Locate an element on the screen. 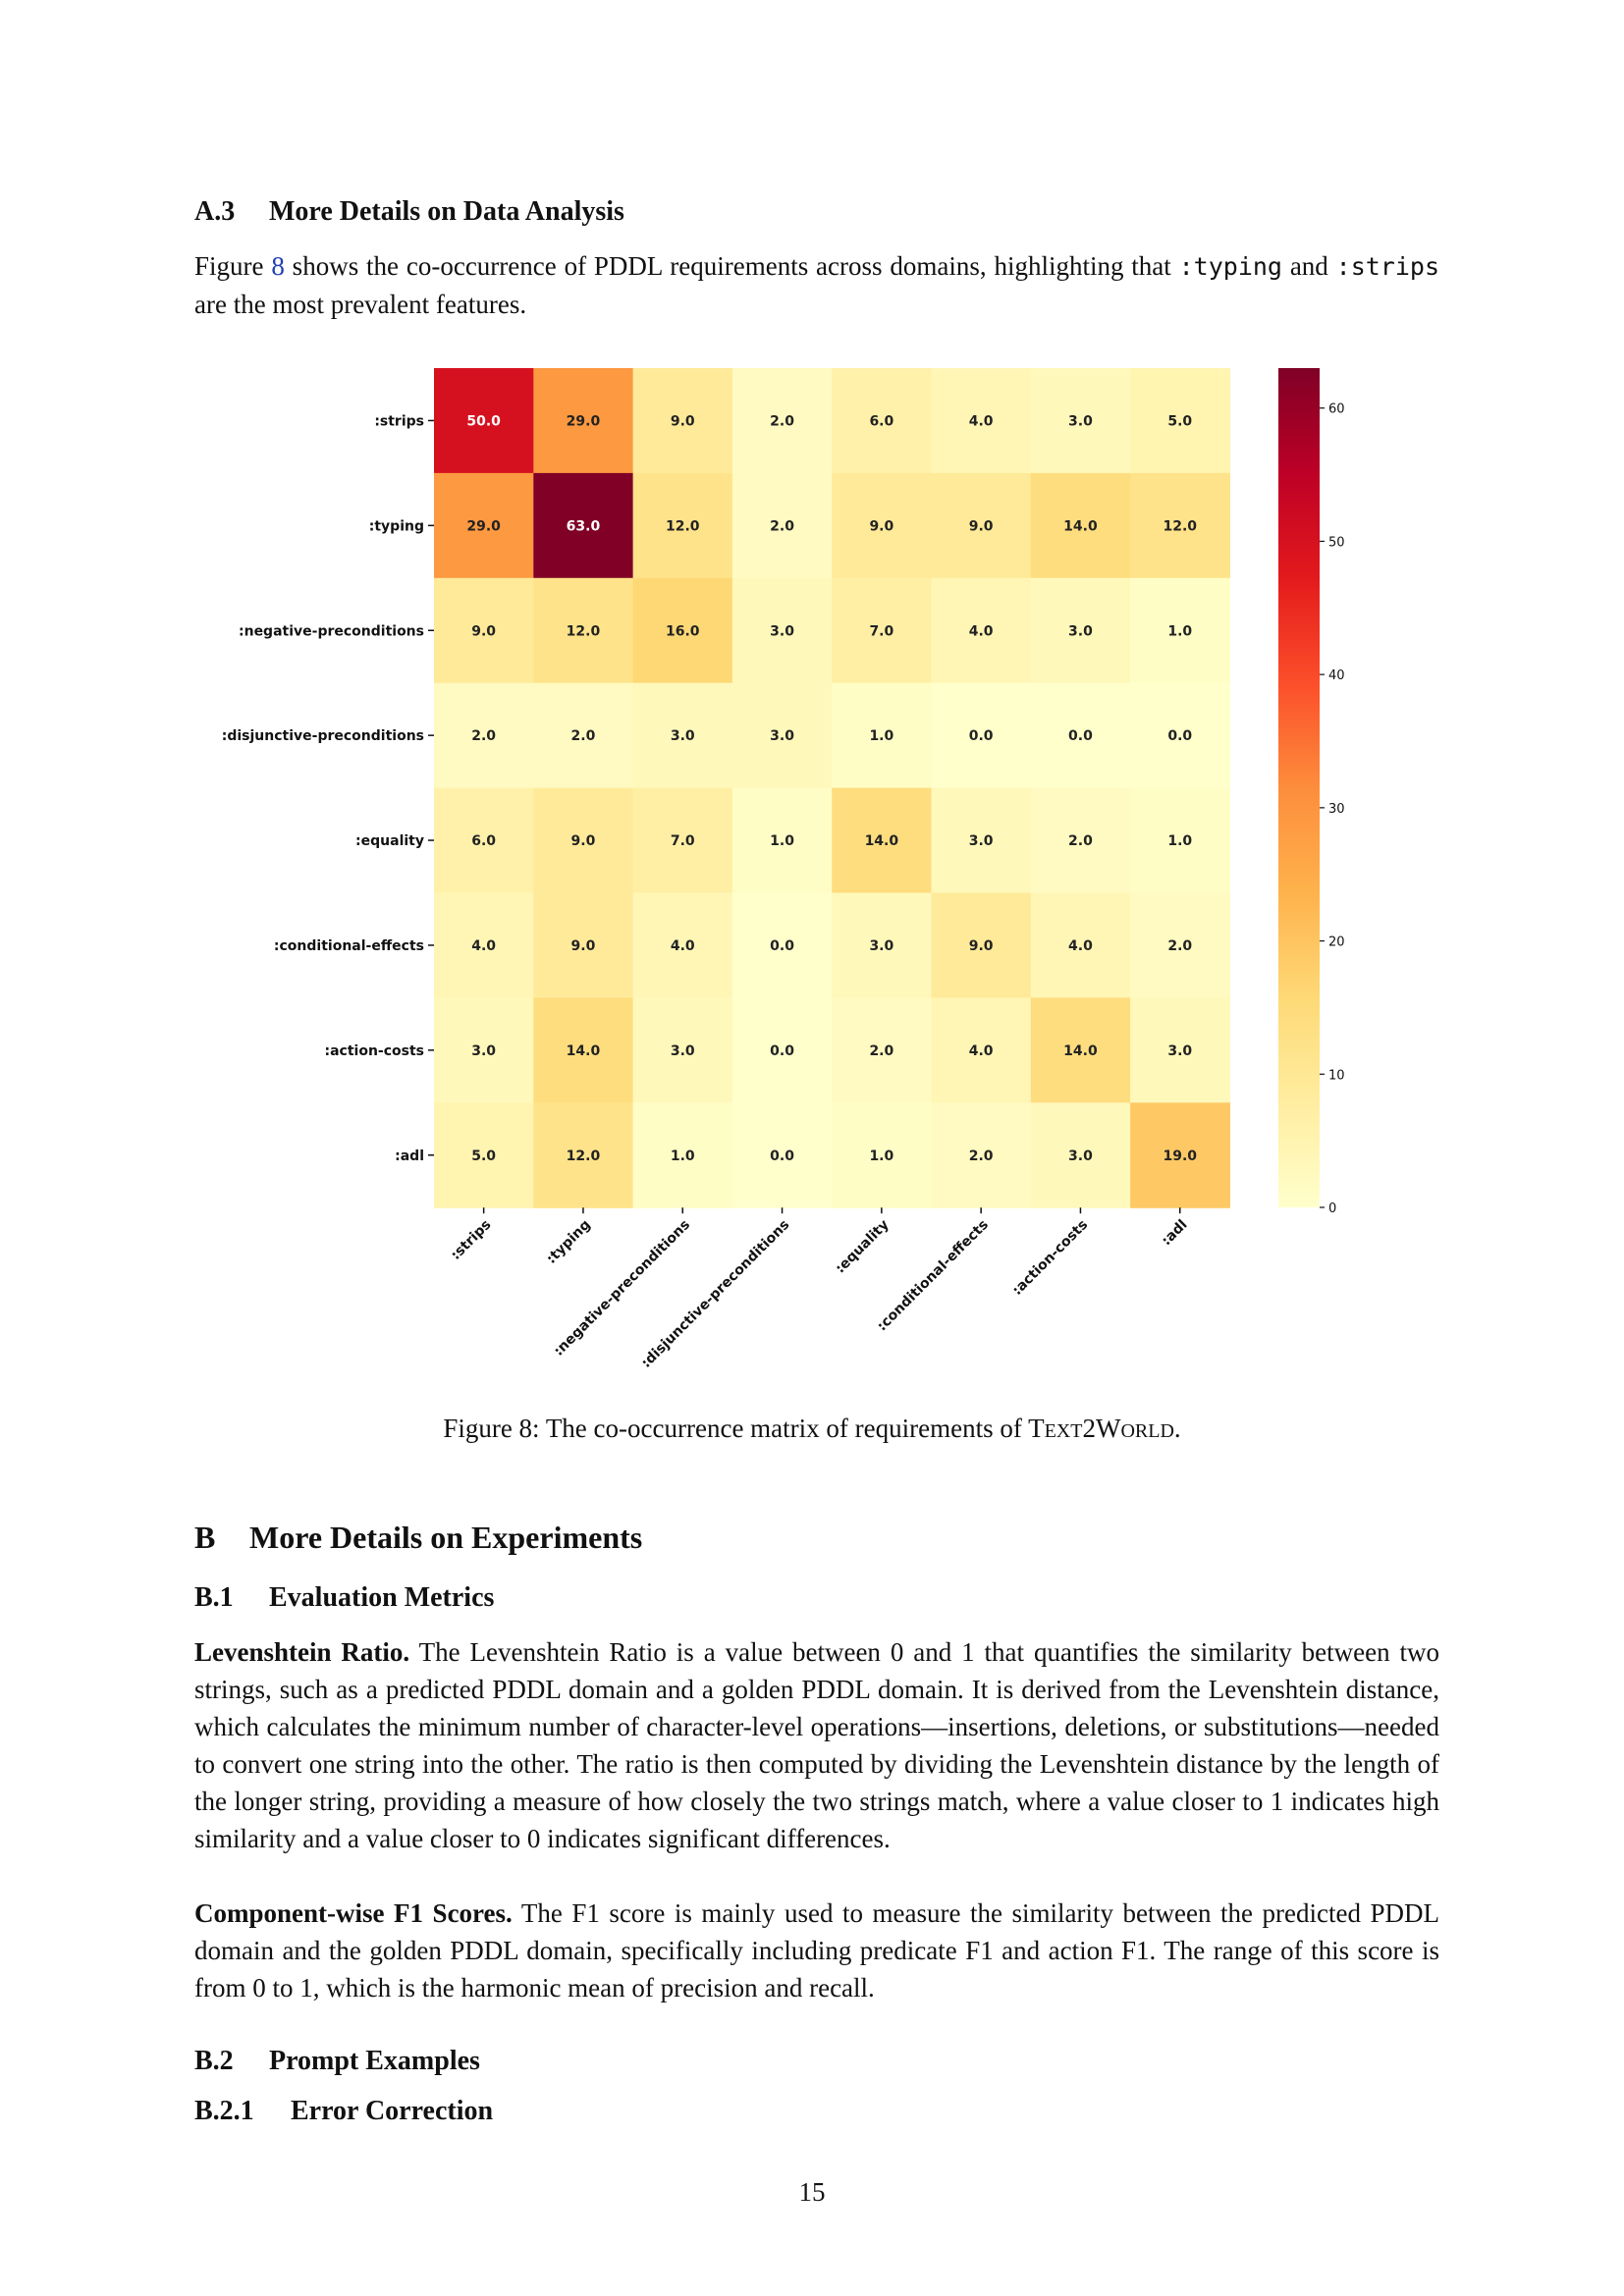 This screenshot has width=1624, height=2296. row-tick-label: :strips is located at coordinates (399, 421).